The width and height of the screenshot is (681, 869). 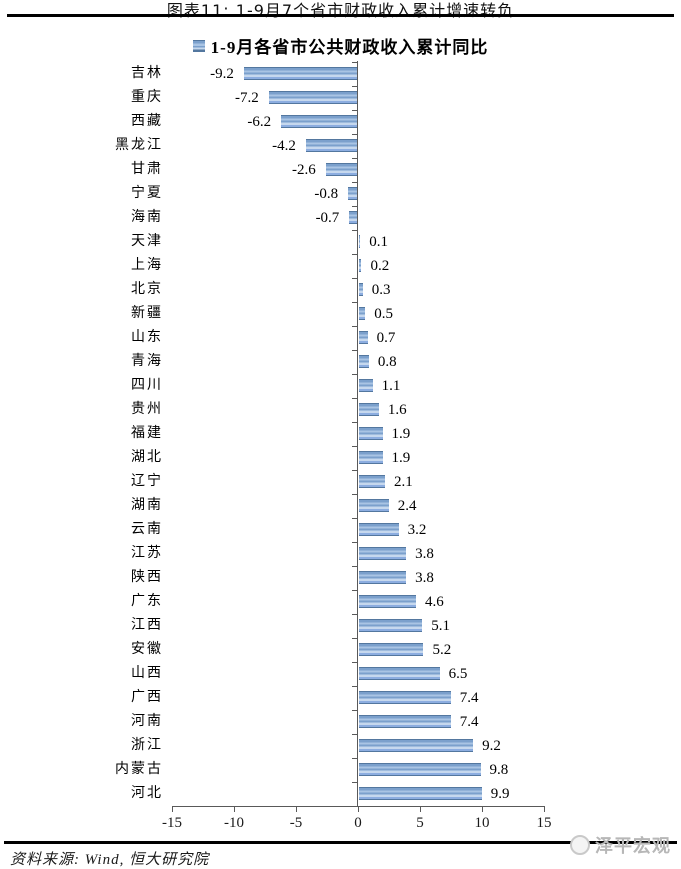 What do you see at coordinates (349, 47) in the screenshot?
I see `legend-label: 1-9月各省市公共财政收入累计同比` at bounding box center [349, 47].